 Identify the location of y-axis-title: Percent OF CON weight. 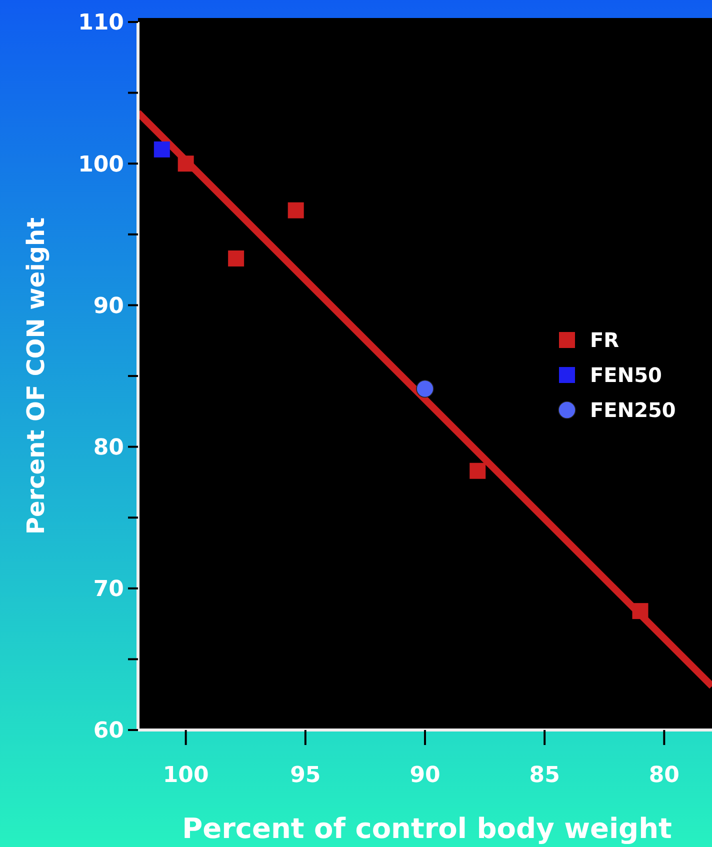
(36, 376).